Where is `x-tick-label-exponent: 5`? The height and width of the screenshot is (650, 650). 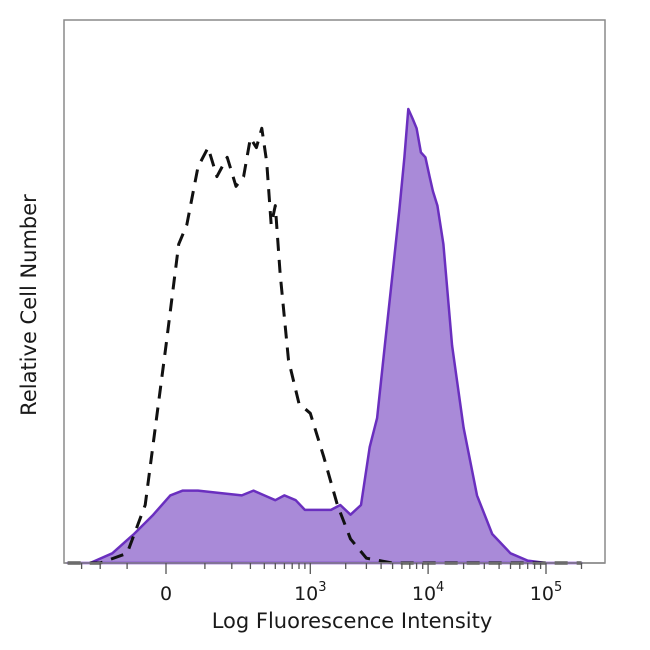 x-tick-label-exponent: 5 is located at coordinates (558, 587).